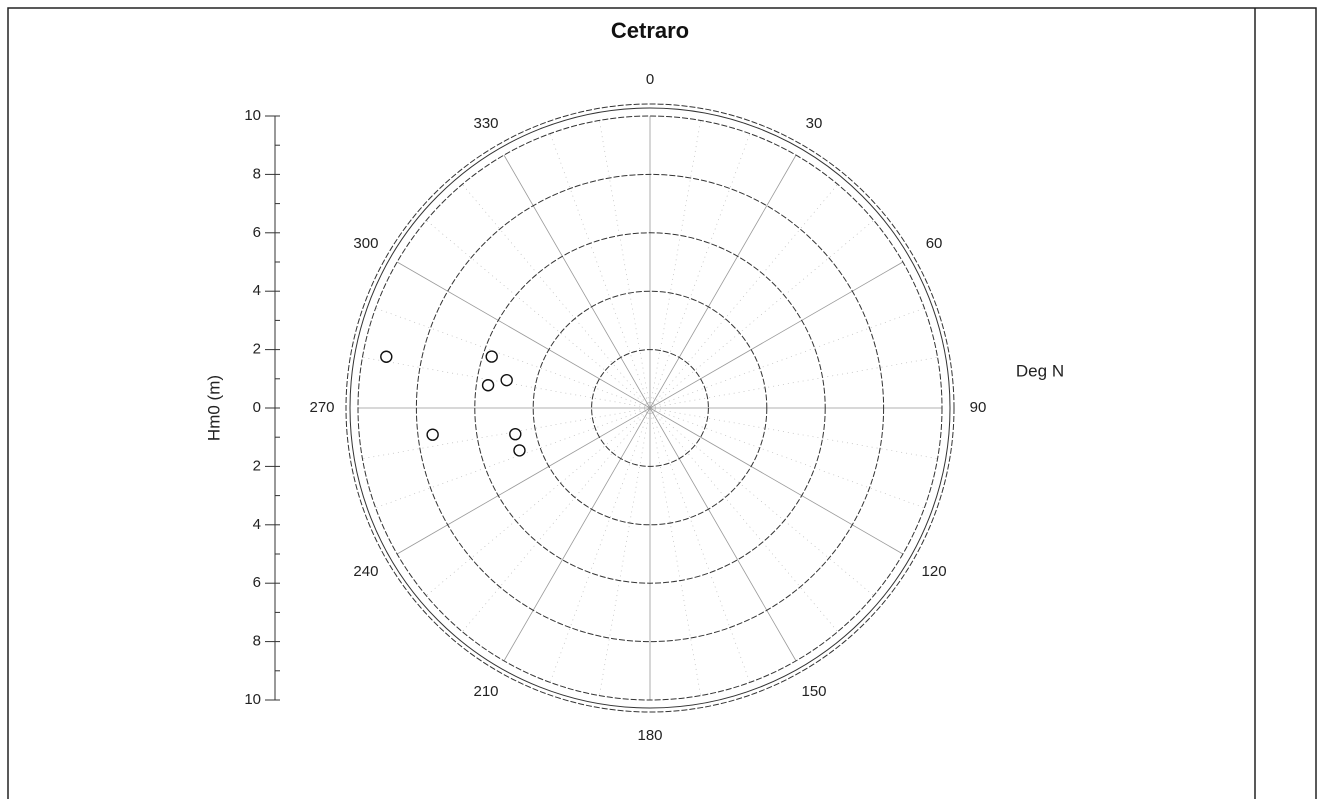 The height and width of the screenshot is (799, 1324). Describe the element at coordinates (649, 735) in the screenshot. I see `theta-tick-label: 180` at that location.